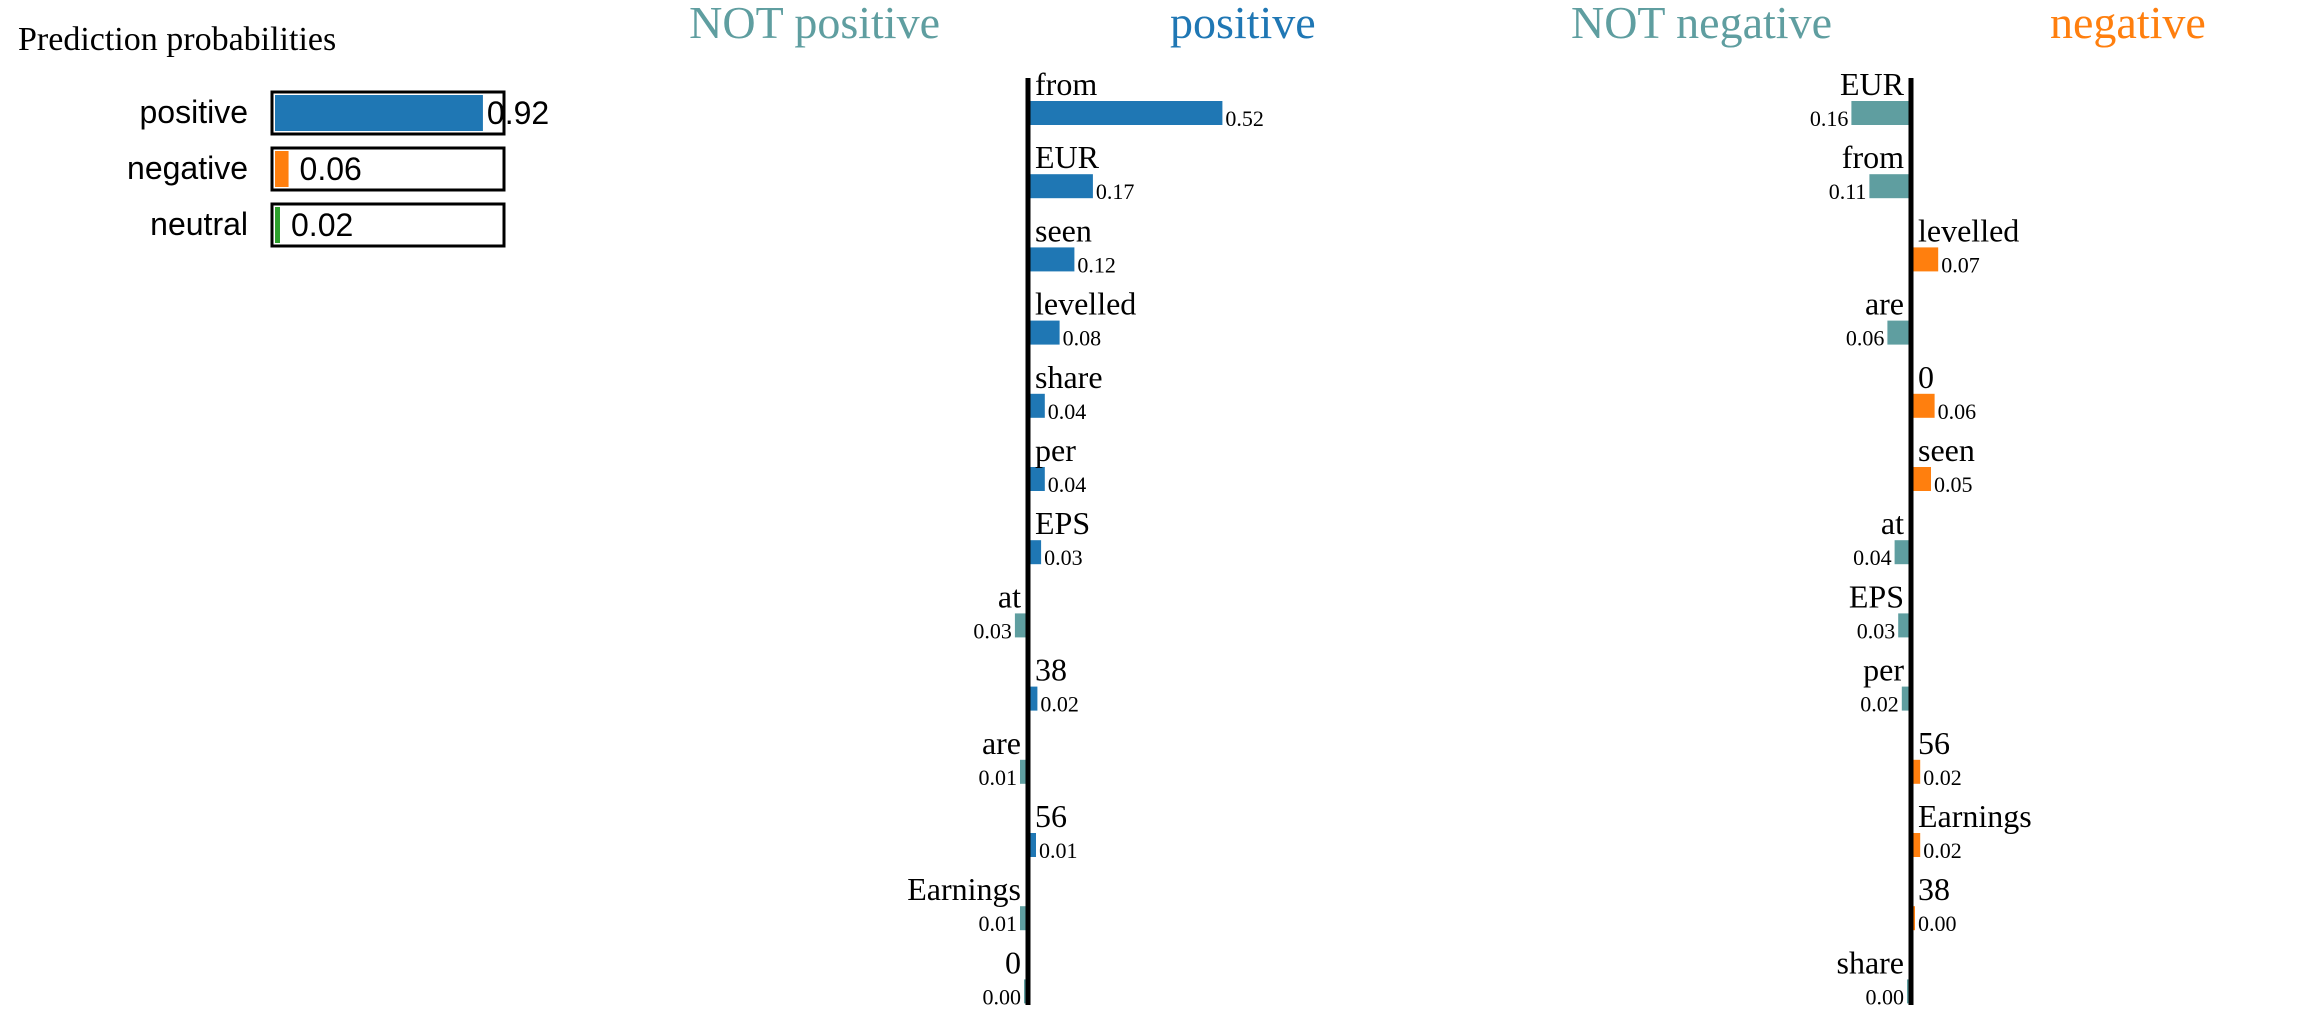  I want to click on positive-feature-EUR: EUR 0.17, so click(1082, 171).